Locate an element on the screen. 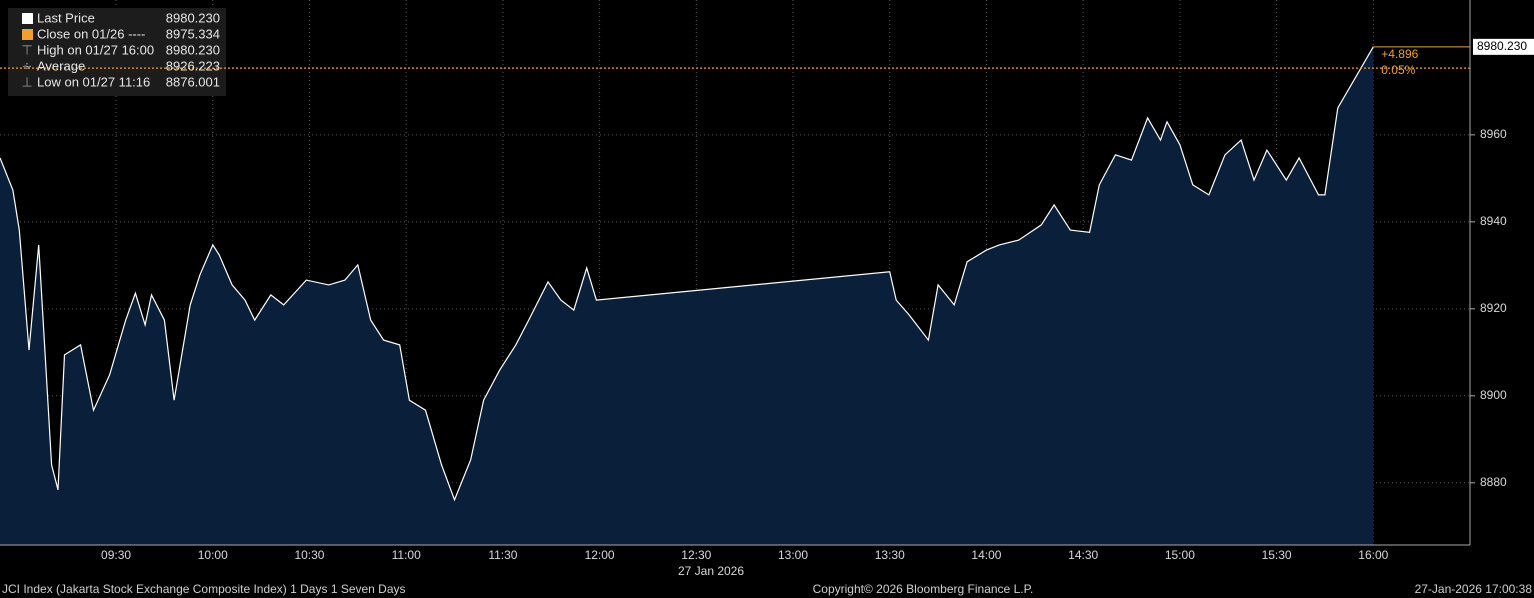 The width and height of the screenshot is (1534, 598). x-tick-label: 11:30 is located at coordinates (502, 555).